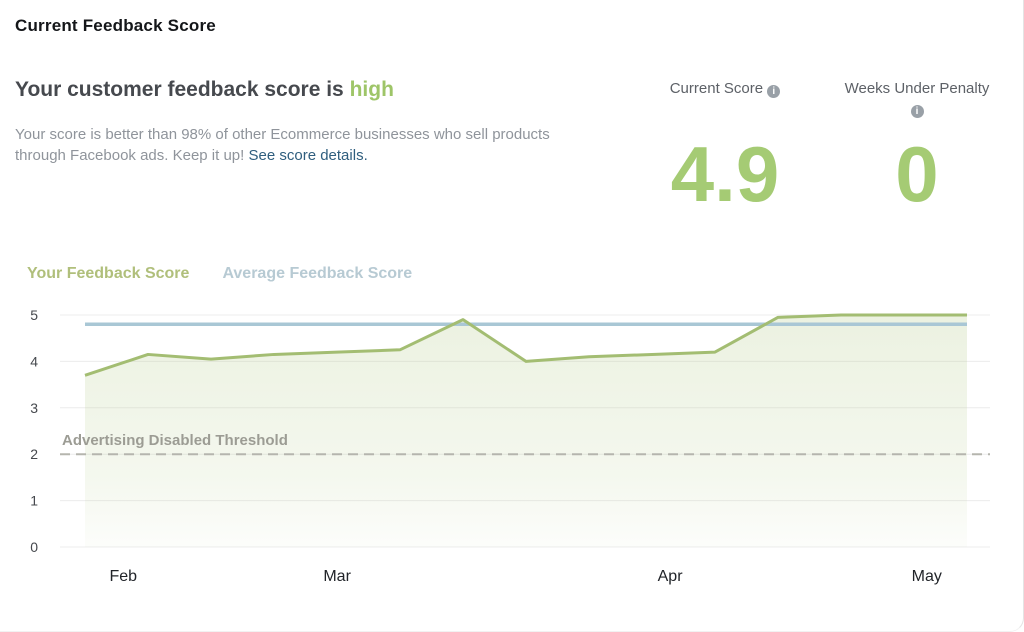  What do you see at coordinates (34, 547) in the screenshot?
I see `y-axis-tick: 0` at bounding box center [34, 547].